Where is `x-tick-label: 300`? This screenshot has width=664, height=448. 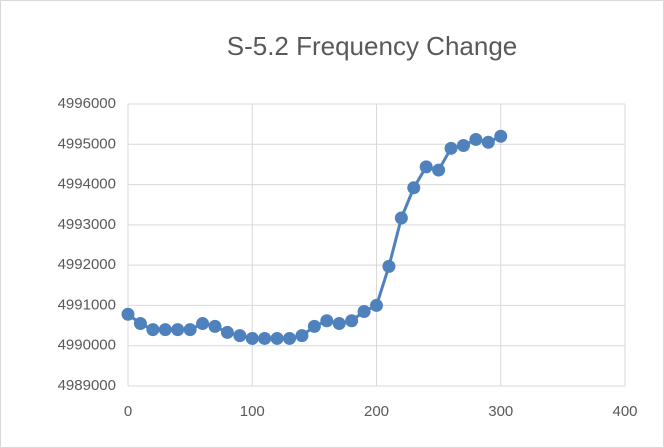
x-tick-label: 300 is located at coordinates (500, 411).